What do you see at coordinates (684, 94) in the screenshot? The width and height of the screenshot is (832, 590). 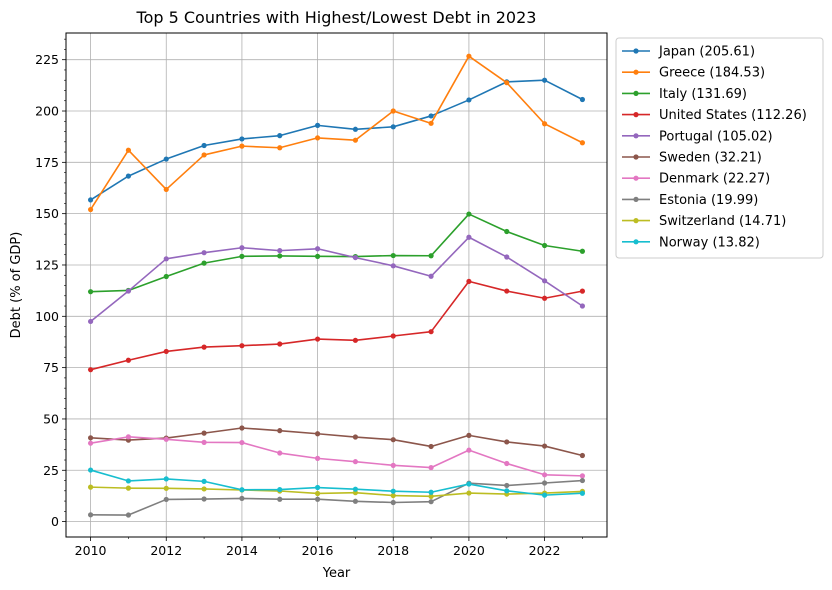 I see `legend-item: Italy (131.69)` at bounding box center [684, 94].